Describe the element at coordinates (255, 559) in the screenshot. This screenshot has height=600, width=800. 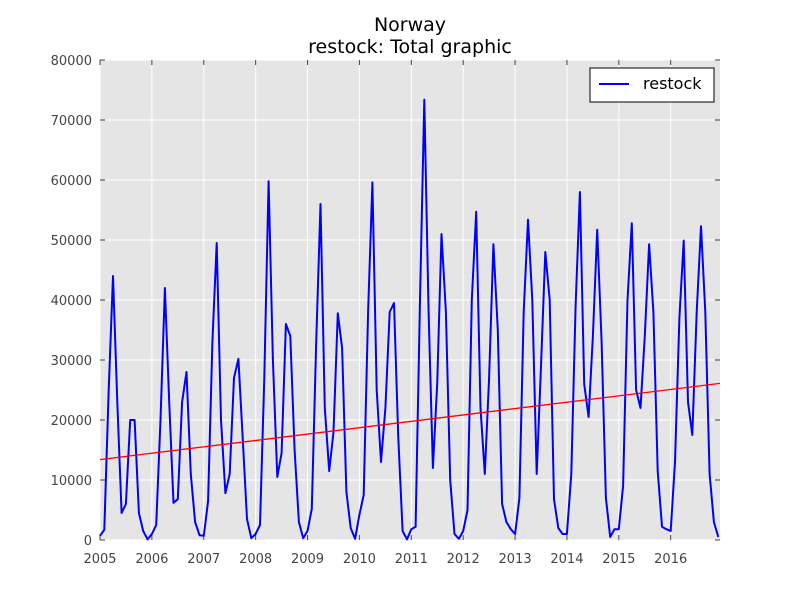
I see `x-tick-label: 2008` at that location.